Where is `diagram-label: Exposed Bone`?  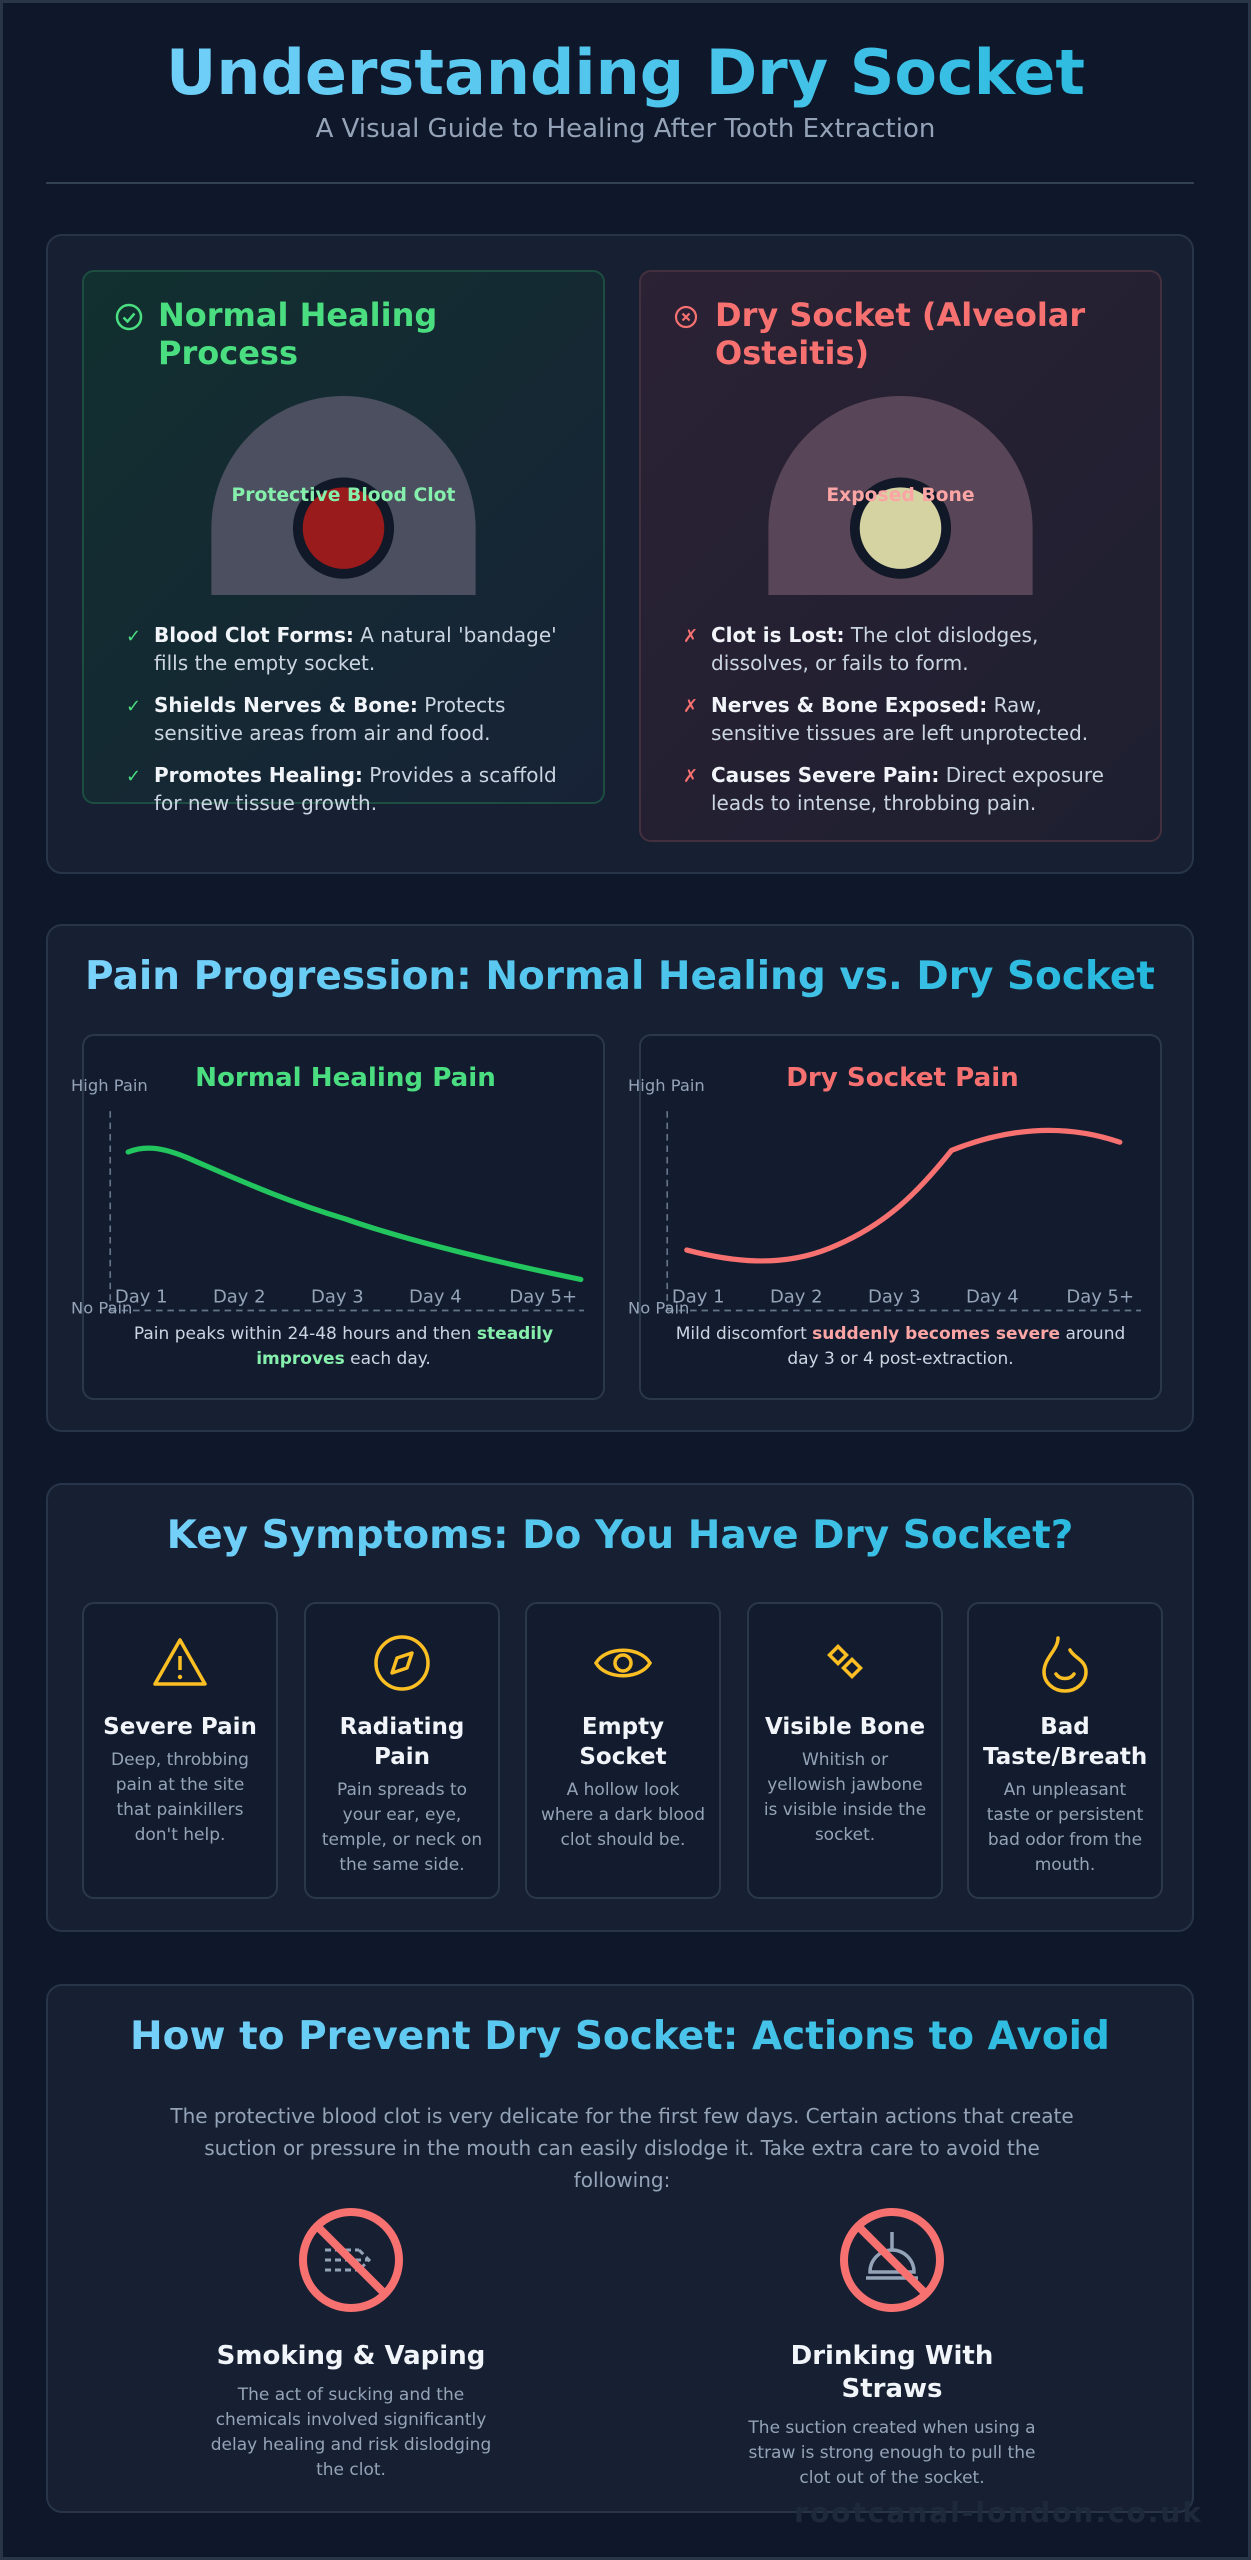
diagram-label: Exposed Bone is located at coordinates (900, 495).